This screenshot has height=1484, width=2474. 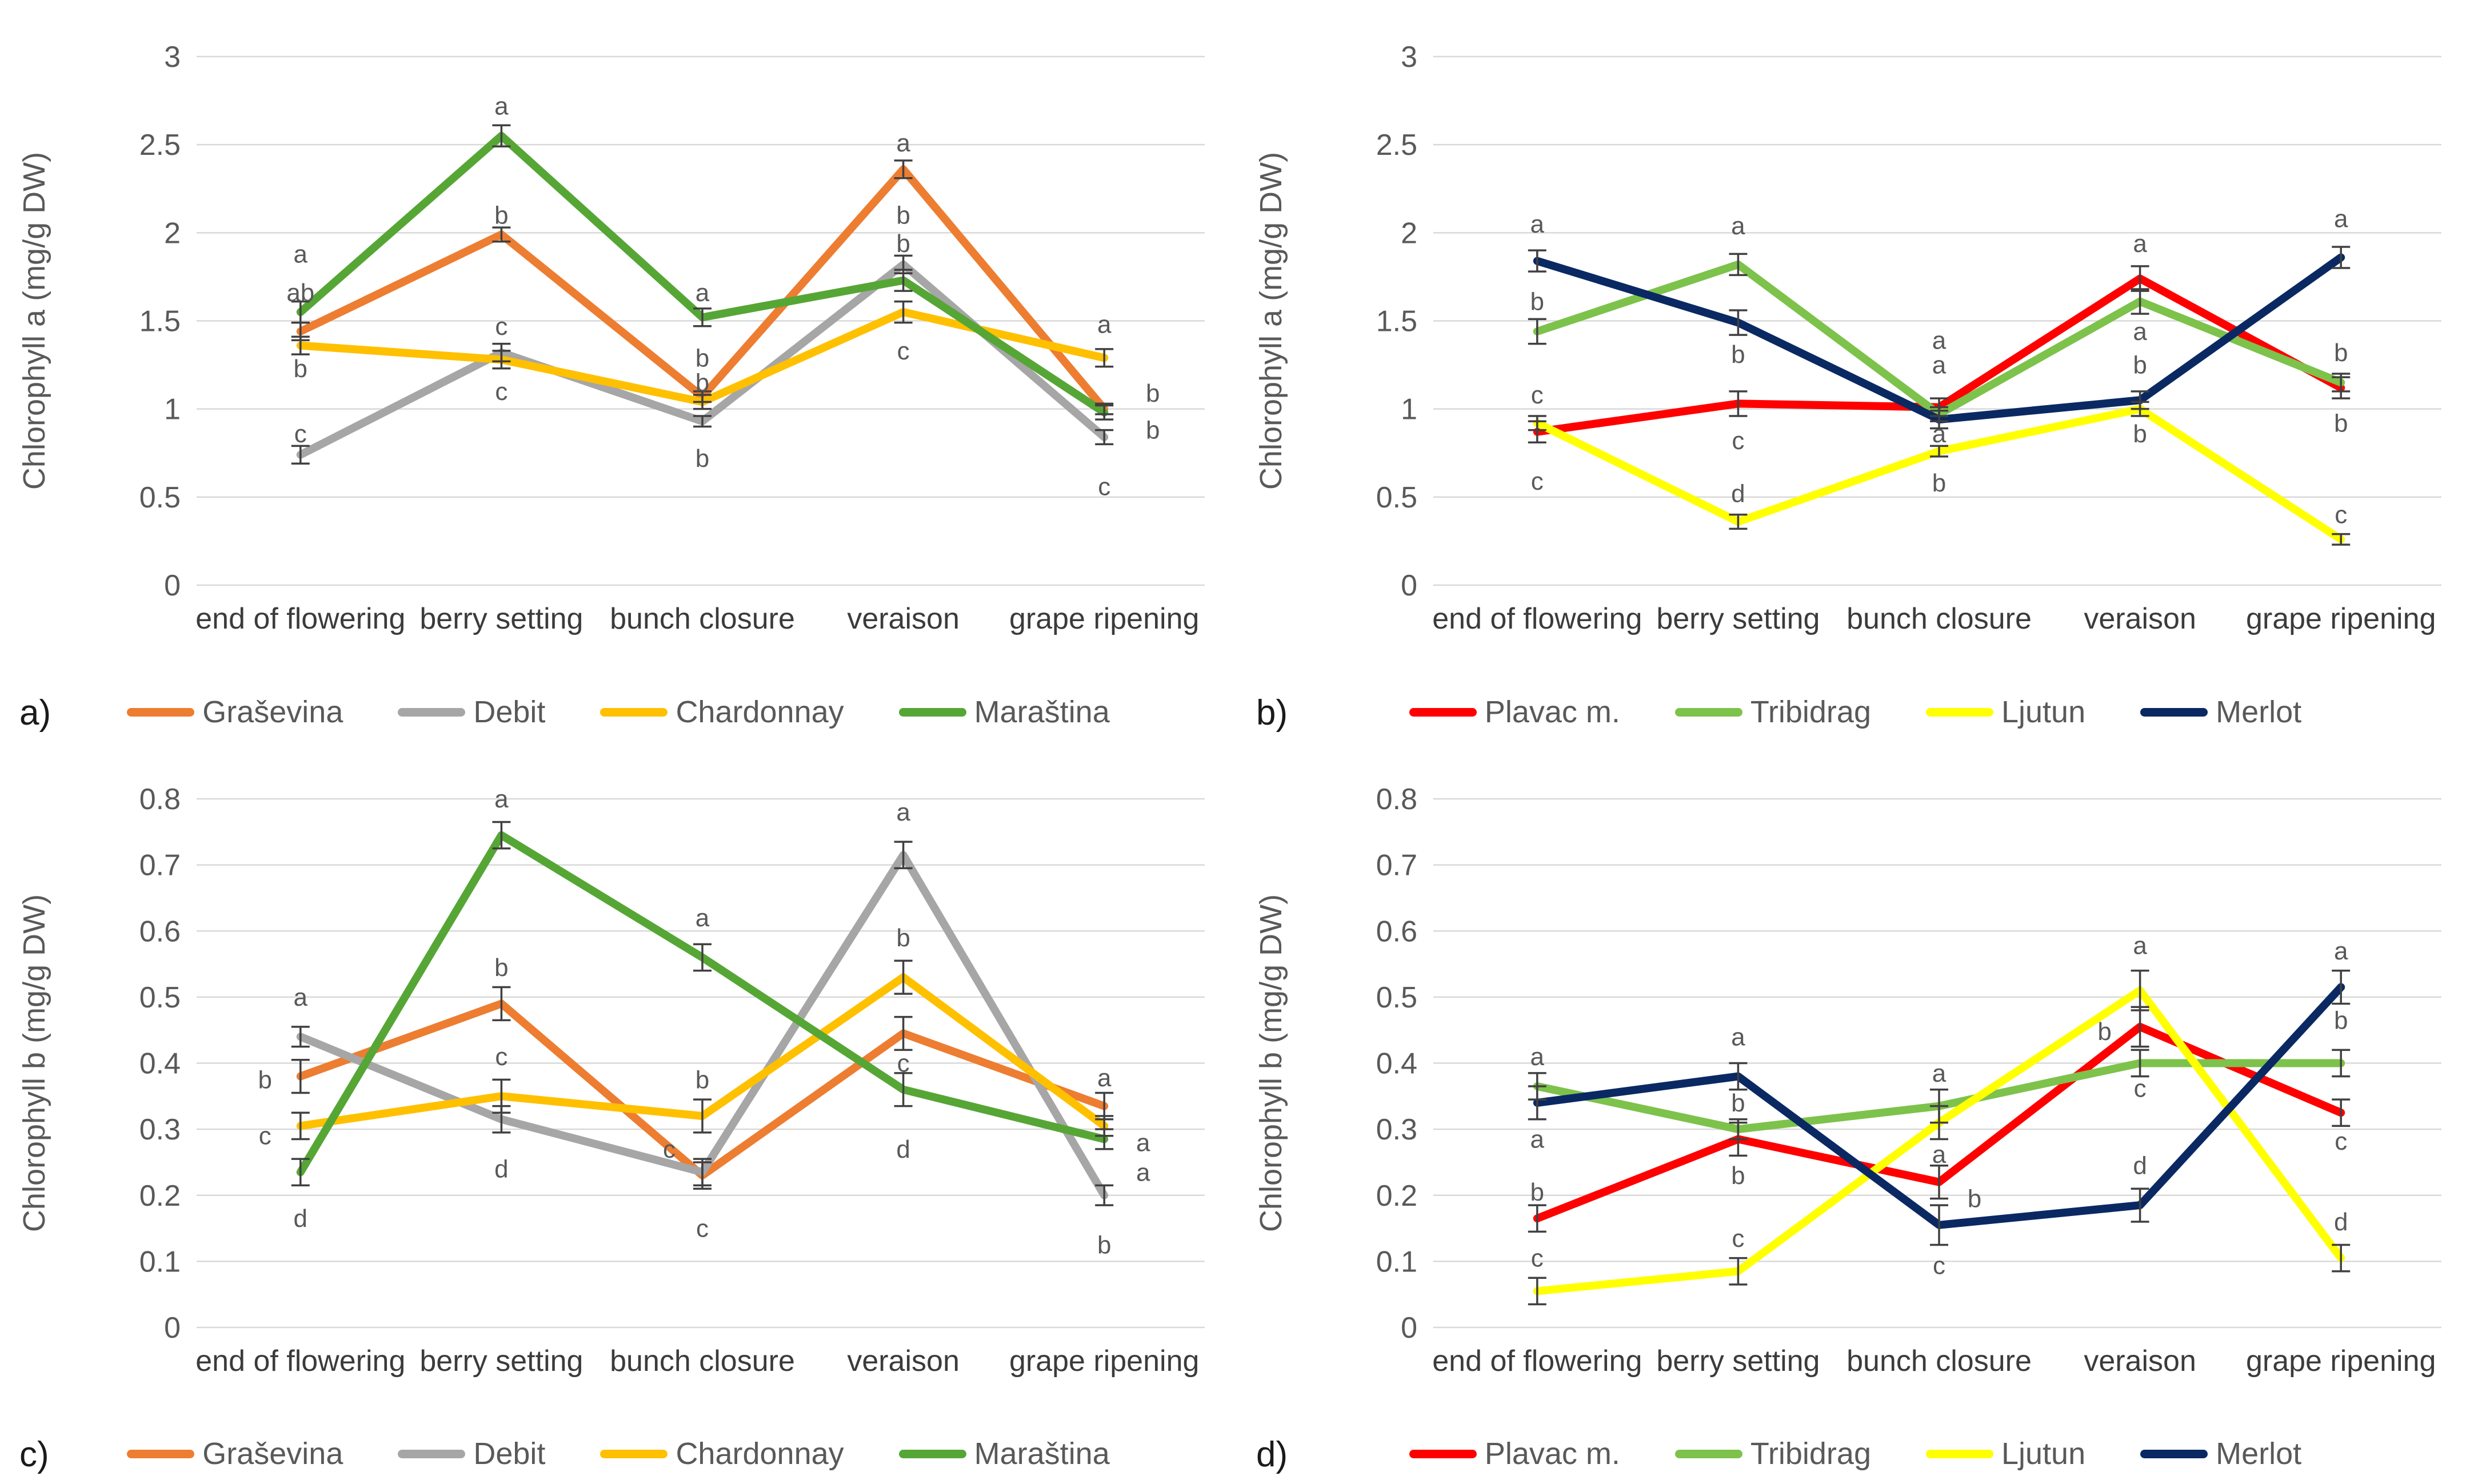 I want to click on x-category-label: grape ripening, so click(x=1104, y=1361).